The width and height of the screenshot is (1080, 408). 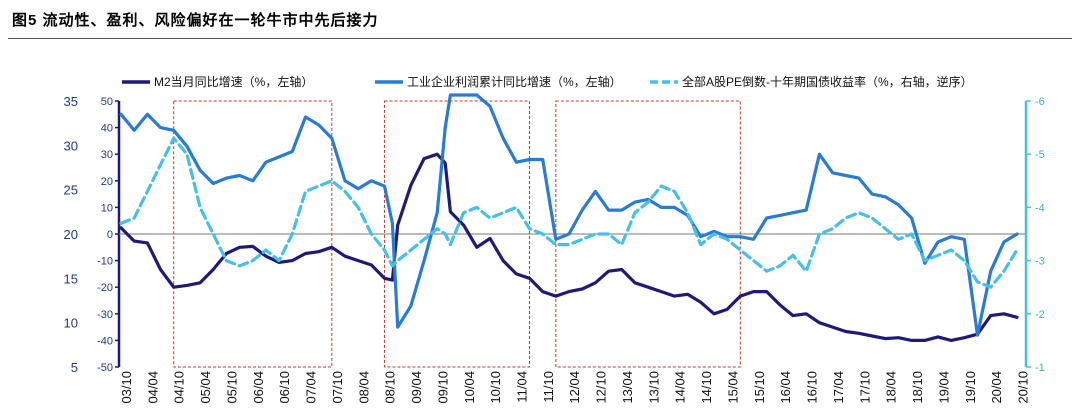 I want to click on x-tick-label: 03/10, so click(x=126, y=387).